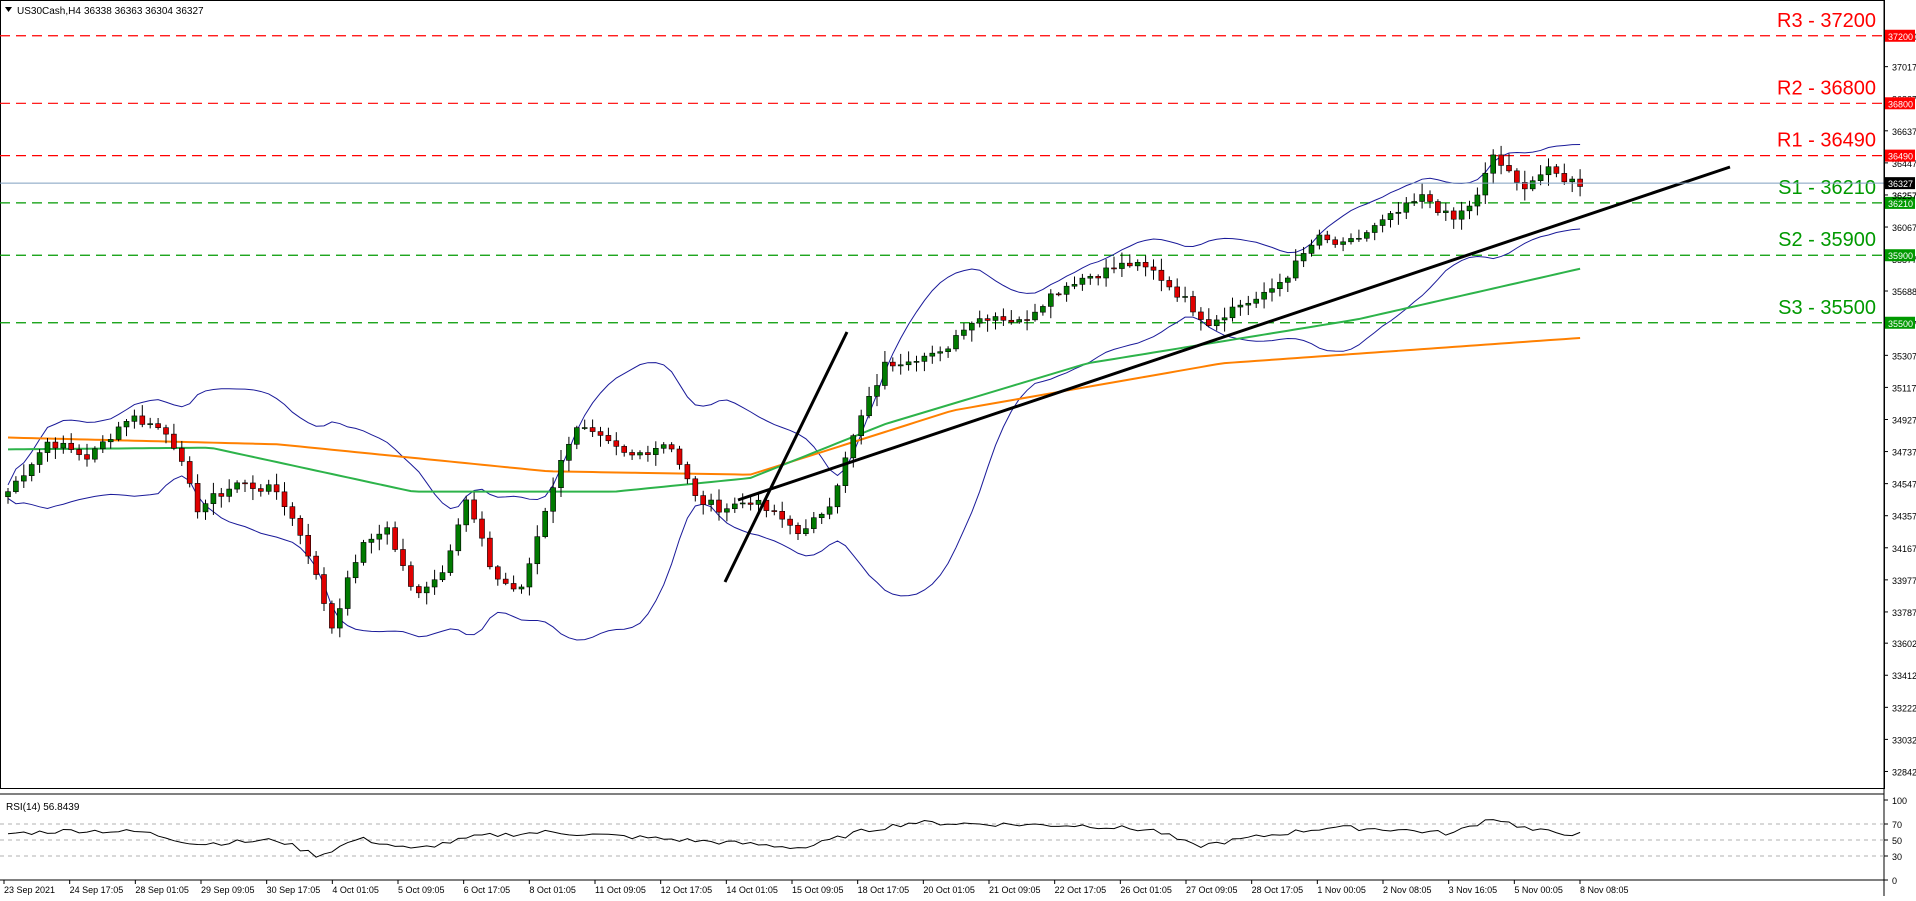  What do you see at coordinates (29, 890) in the screenshot?
I see `time-tick-label: 23 Sep 2021` at bounding box center [29, 890].